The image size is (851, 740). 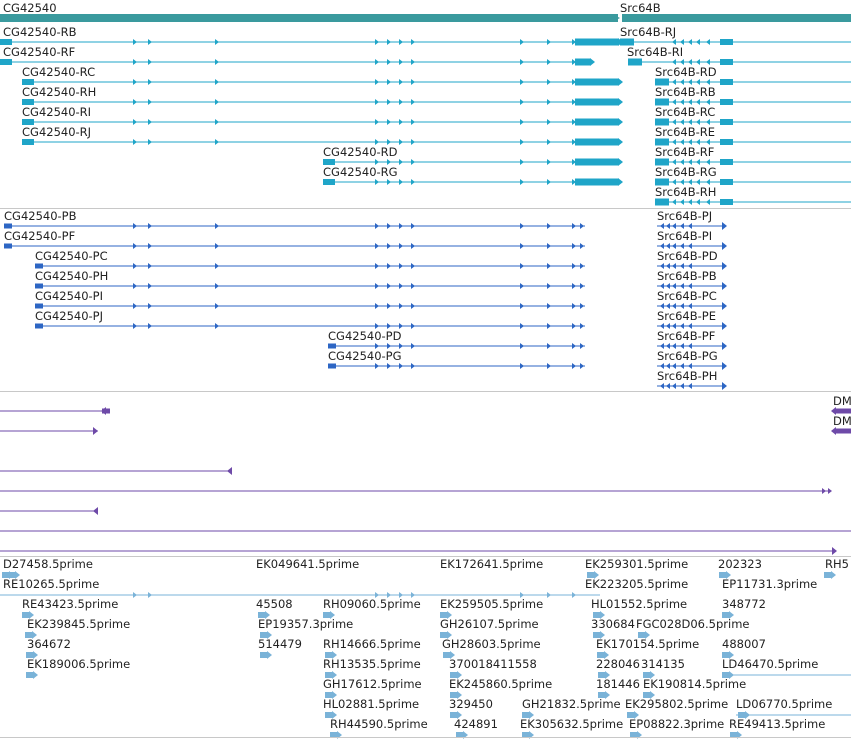 What do you see at coordinates (365, 356) in the screenshot?
I see `protein-label: CG42540-PG` at bounding box center [365, 356].